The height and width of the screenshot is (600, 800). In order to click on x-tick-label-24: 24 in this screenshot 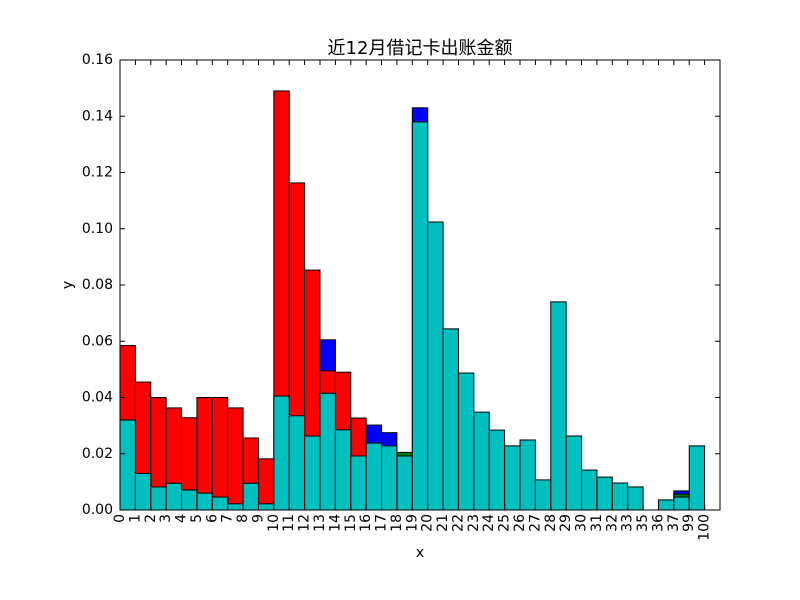, I will do `click(489, 523)`.